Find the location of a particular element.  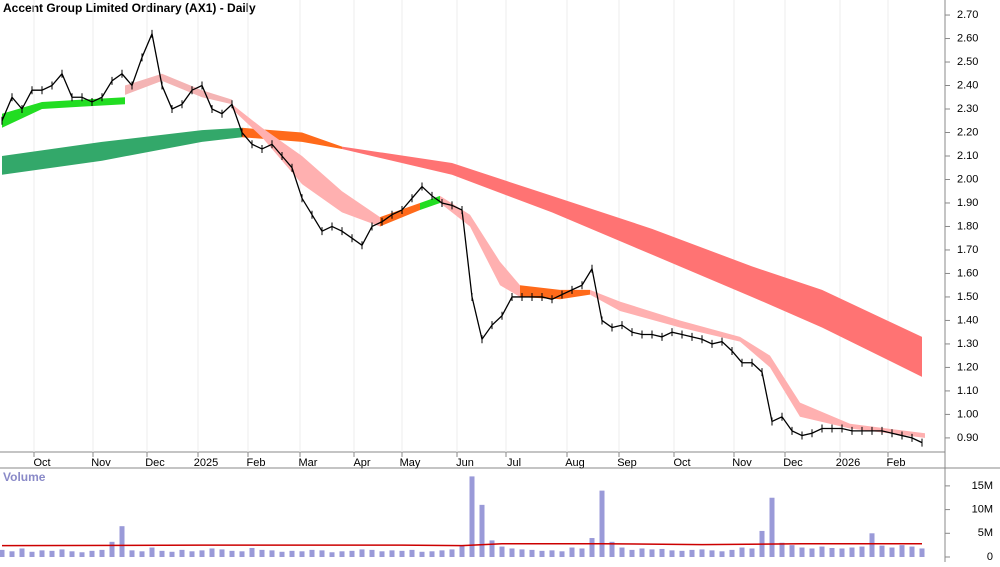

y-tick-label: 0 is located at coordinates (990, 556).